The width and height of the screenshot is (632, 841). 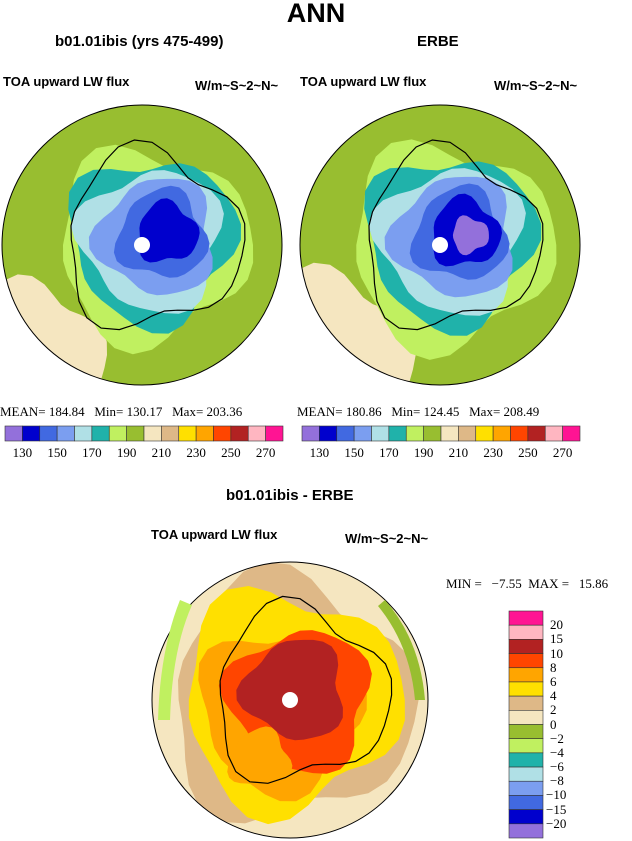 I want to click on colorbar-tick-label: −6, so click(x=557, y=767).